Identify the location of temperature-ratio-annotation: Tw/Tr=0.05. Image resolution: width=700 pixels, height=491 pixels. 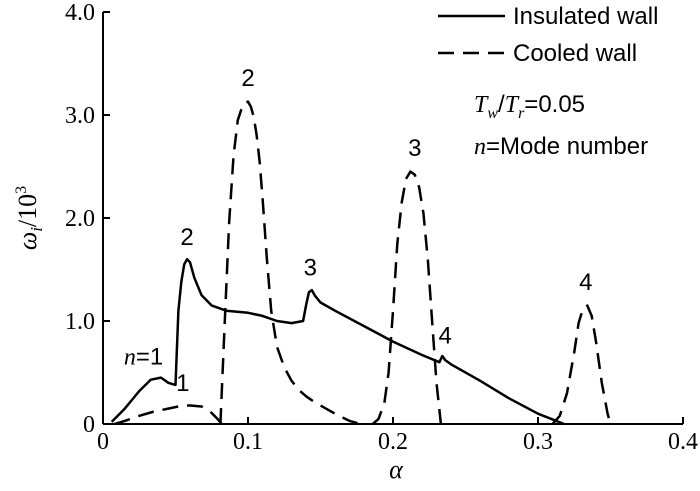
(529, 106).